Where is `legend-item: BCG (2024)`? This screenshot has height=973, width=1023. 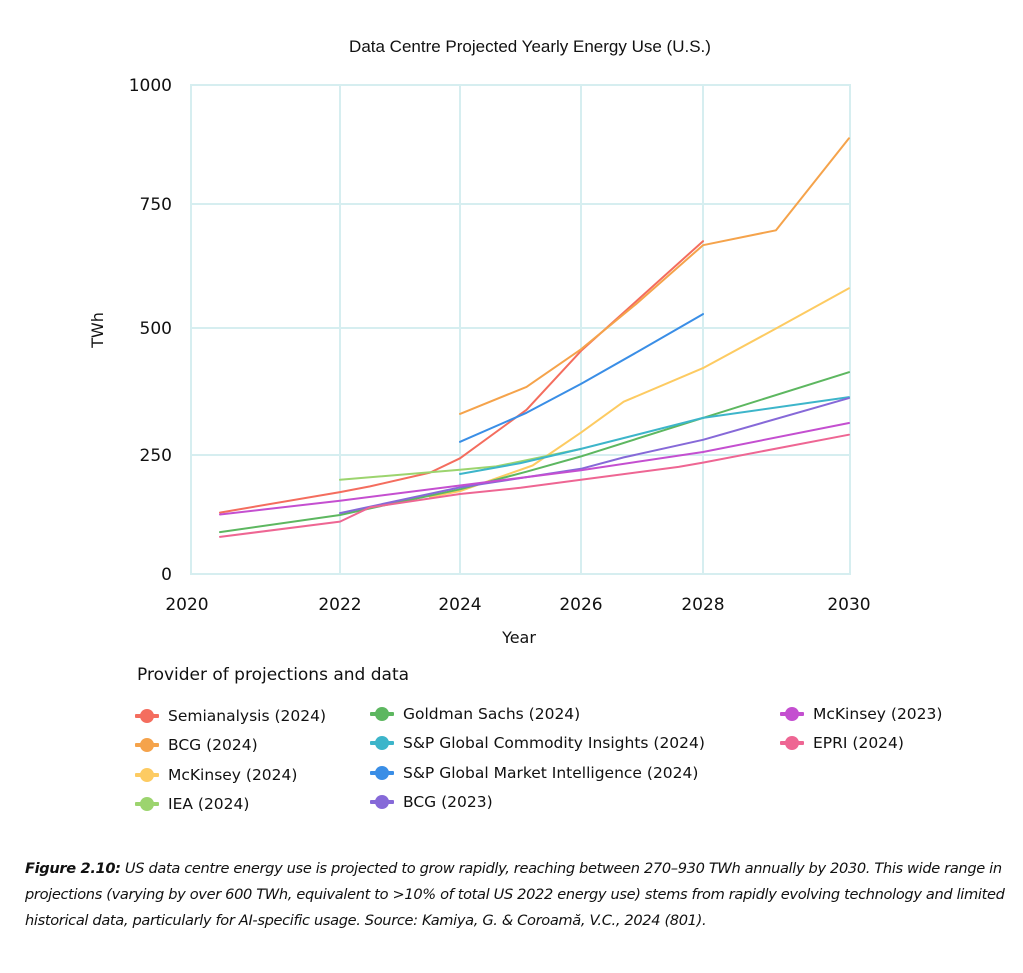 legend-item: BCG (2024) is located at coordinates (230, 746).